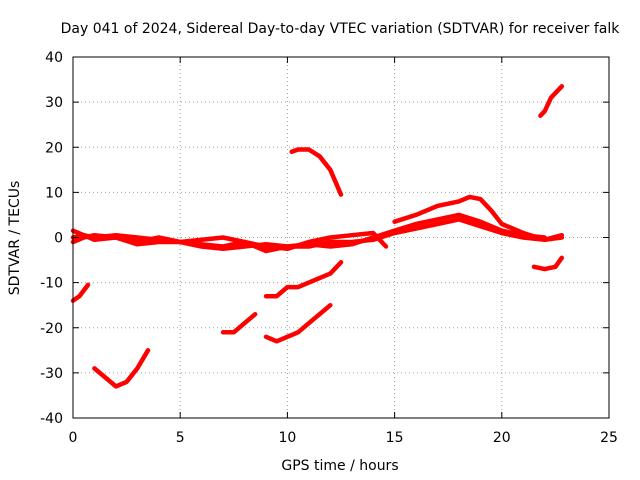  What do you see at coordinates (180, 438) in the screenshot?
I see `x-tick-label: 5` at bounding box center [180, 438].